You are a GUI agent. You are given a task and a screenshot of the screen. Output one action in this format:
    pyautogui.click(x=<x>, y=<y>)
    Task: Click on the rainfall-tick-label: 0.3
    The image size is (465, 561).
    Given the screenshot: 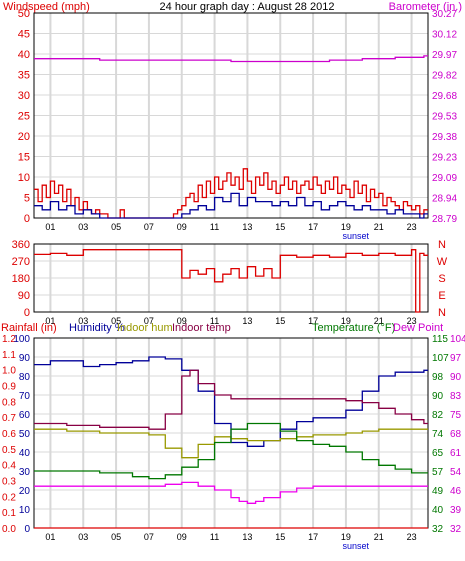 What is the action you would take?
    pyautogui.click(x=9, y=482)
    